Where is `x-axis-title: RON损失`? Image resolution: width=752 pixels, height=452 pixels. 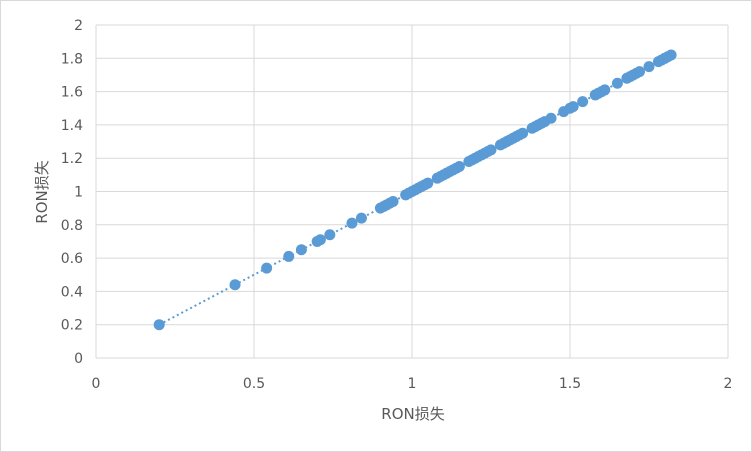
x-axis-title: RON损失 is located at coordinates (412, 414).